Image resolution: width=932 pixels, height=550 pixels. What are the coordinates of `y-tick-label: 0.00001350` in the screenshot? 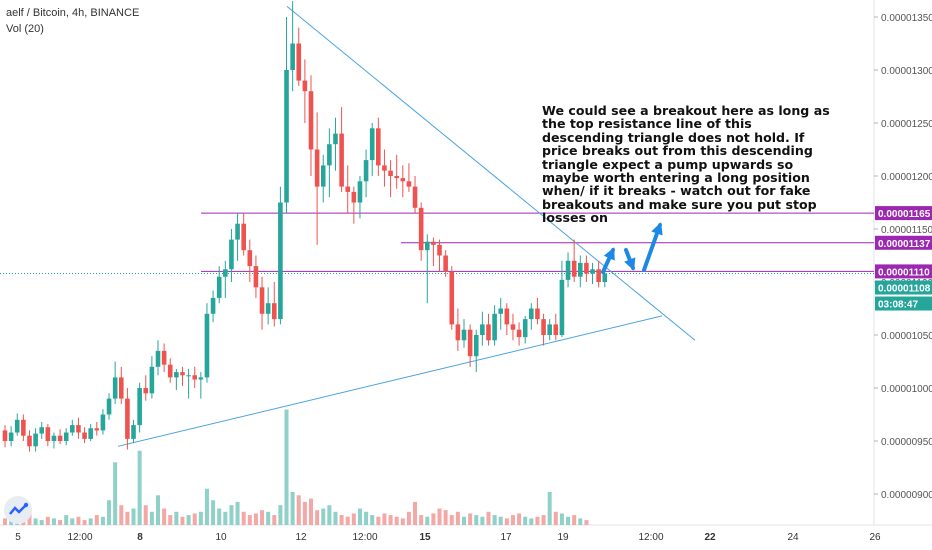 It's located at (906, 18).